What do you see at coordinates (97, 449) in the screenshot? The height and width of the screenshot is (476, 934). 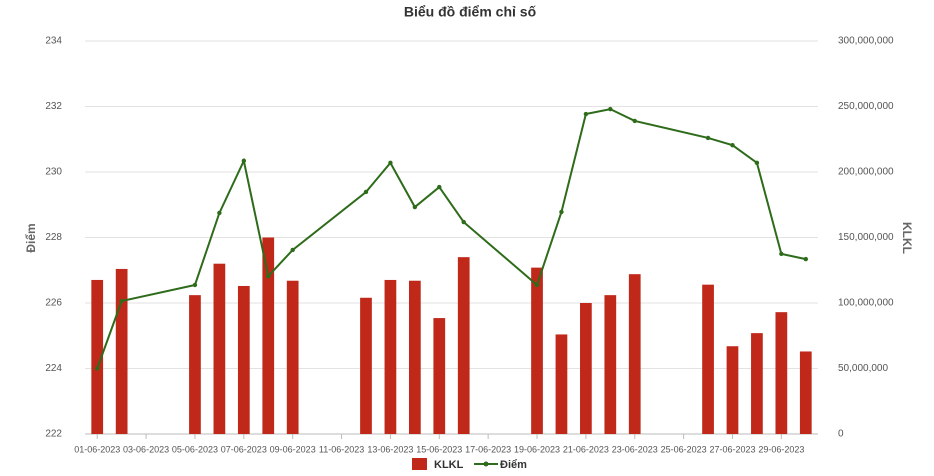 I see `x-tick-label: 01-06-2023` at bounding box center [97, 449].